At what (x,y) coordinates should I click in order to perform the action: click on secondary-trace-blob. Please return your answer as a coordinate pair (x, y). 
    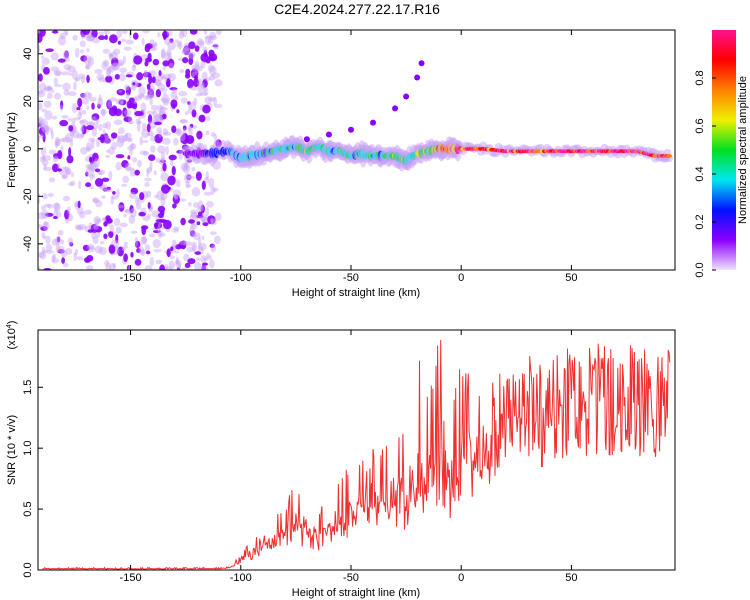
    Looking at the image, I should click on (421, 63).